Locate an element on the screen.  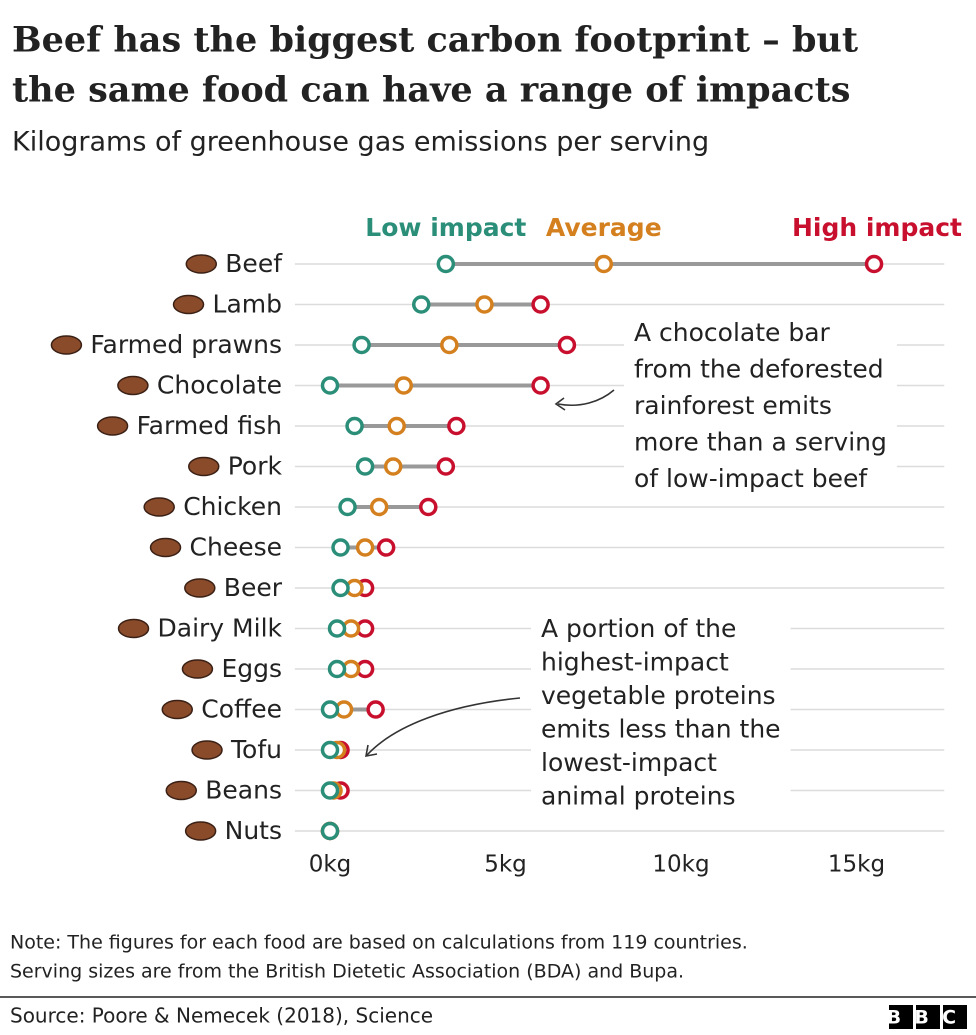
x-tick-label: 10kg is located at coordinates (680, 865).